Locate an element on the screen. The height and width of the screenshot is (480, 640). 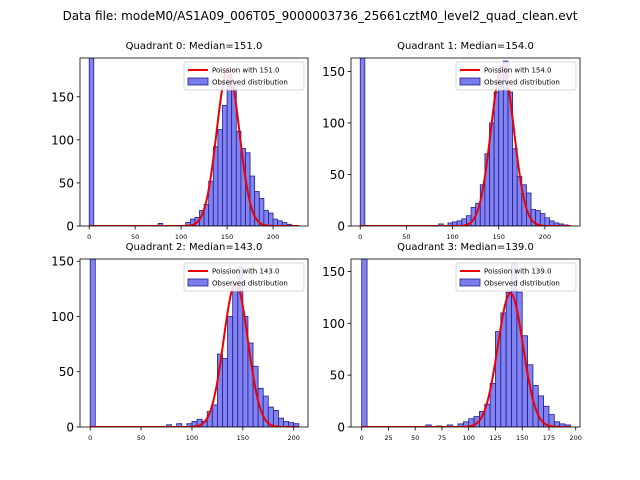
chart-title: Quadrant 3: Median=139.0 is located at coordinates (465, 247).